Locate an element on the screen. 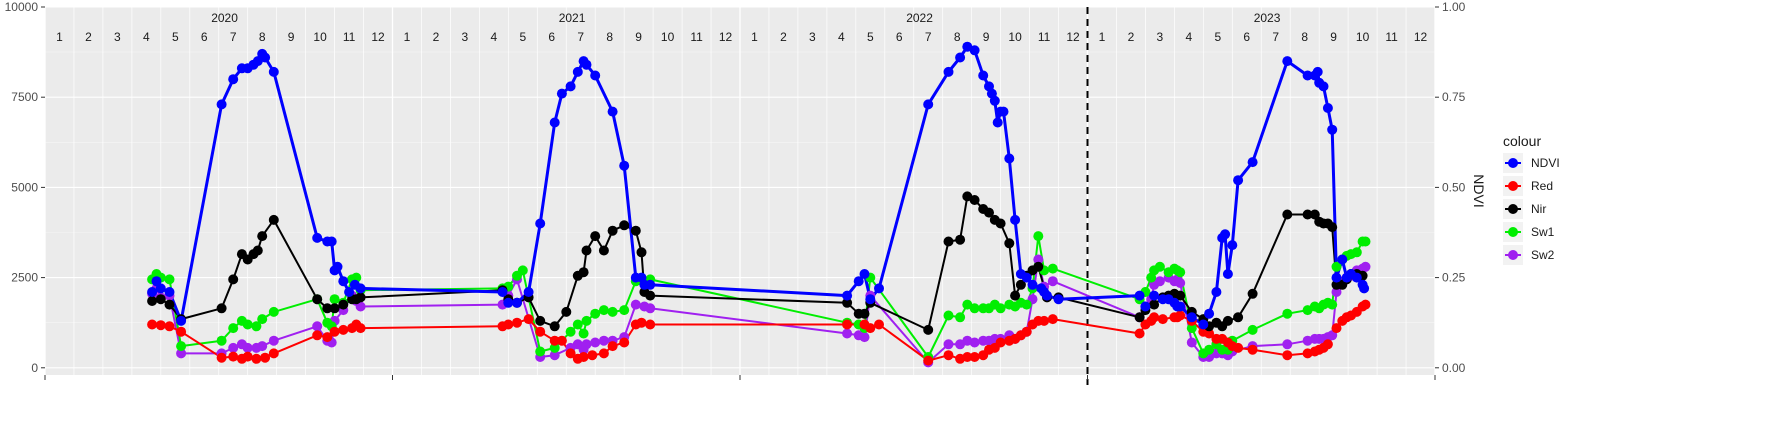 The image size is (1773, 442). month-label: 3 is located at coordinates (117, 37).